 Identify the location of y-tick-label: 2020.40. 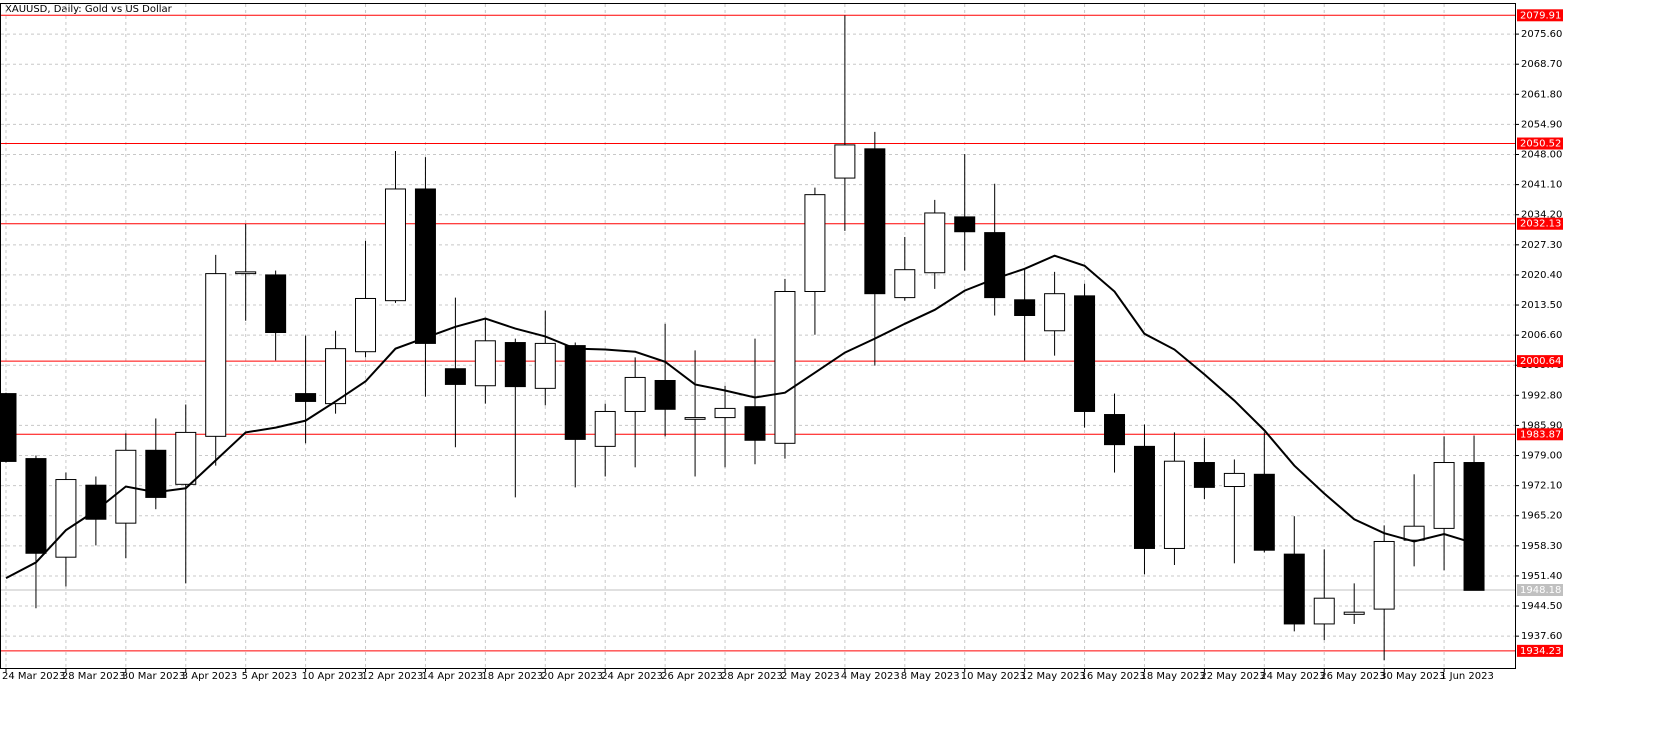
(1541, 275).